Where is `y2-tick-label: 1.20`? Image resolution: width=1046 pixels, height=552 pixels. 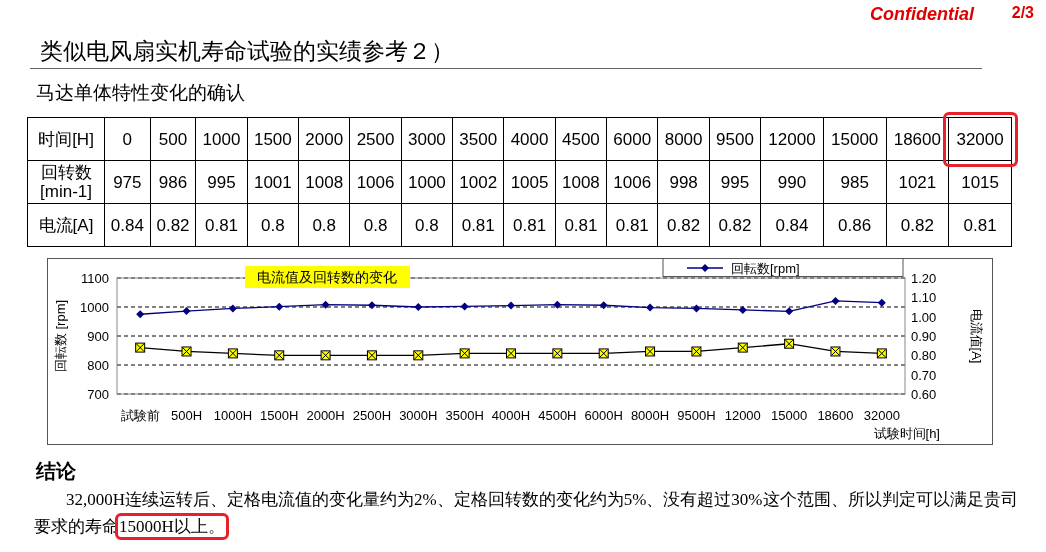 y2-tick-label: 1.20 is located at coordinates (924, 278).